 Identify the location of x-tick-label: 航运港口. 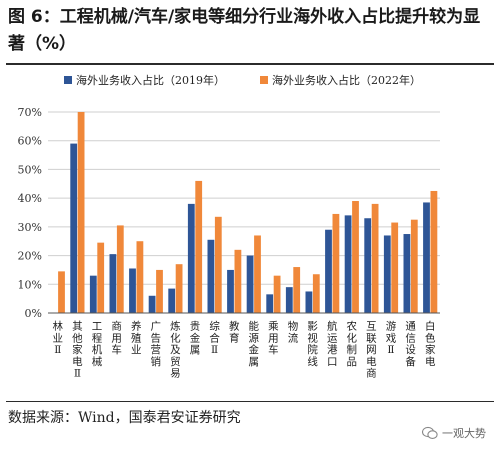
(332, 344).